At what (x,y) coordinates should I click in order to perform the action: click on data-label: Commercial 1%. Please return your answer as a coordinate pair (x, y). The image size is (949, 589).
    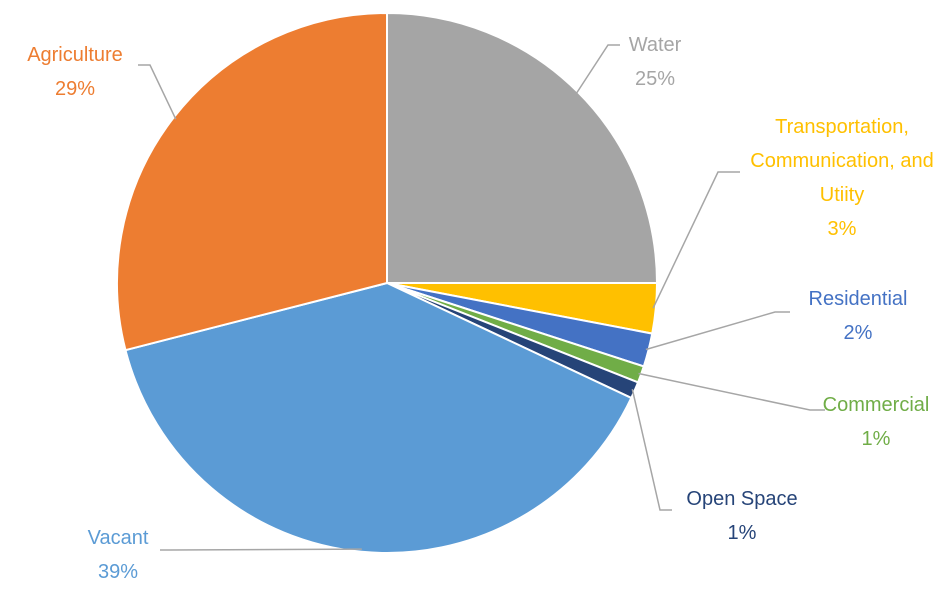
    Looking at the image, I should click on (876, 422).